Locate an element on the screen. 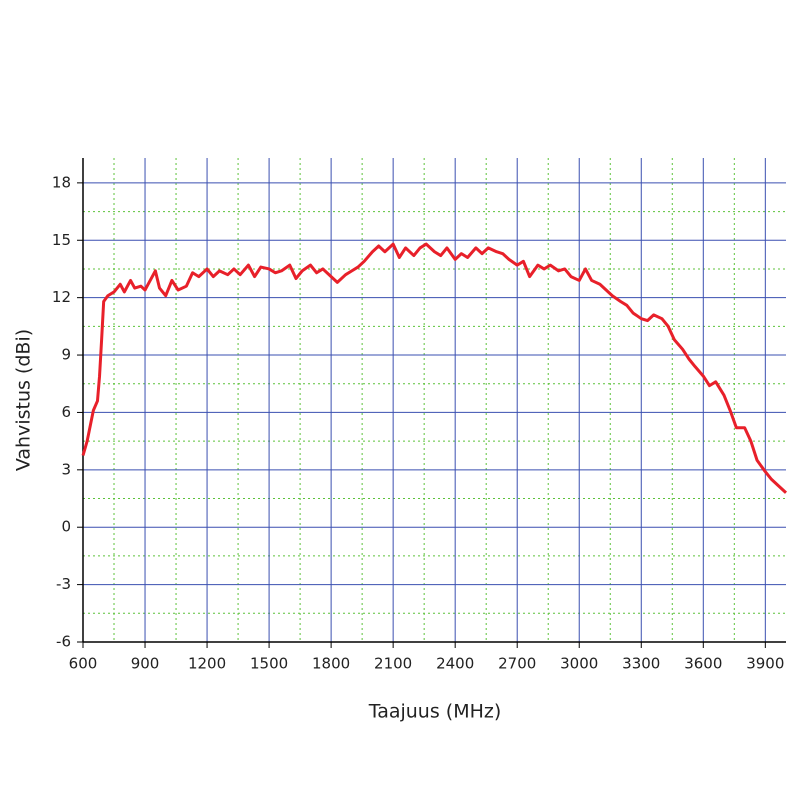 The height and width of the screenshot is (800, 800). x-tick-label: 900 is located at coordinates (145, 664).